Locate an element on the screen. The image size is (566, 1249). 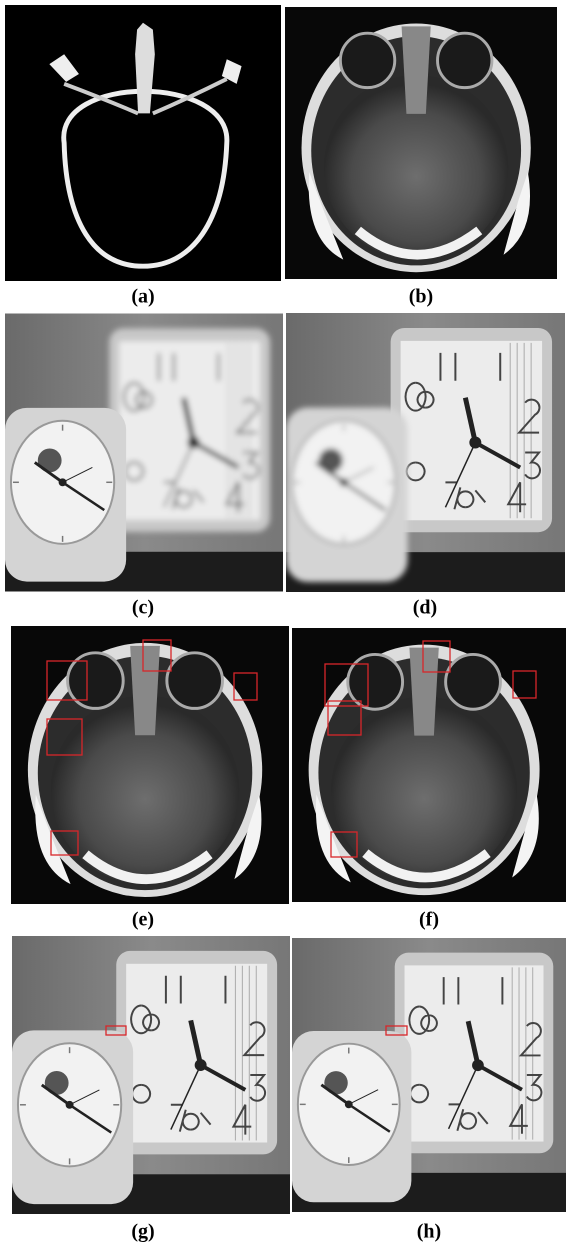
caption: (d) is located at coordinates (425, 608).